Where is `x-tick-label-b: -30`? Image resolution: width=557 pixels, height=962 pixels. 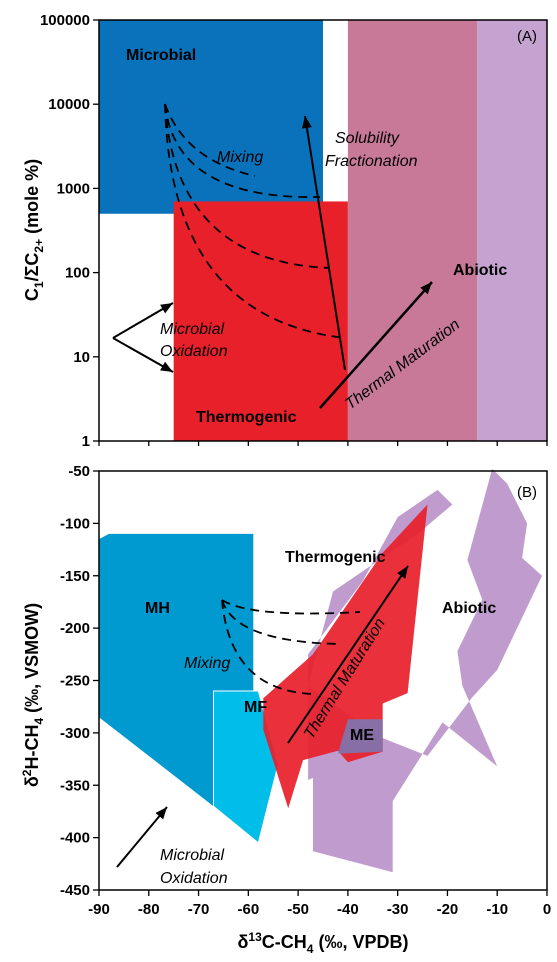
x-tick-label-b: -30 is located at coordinates (398, 909).